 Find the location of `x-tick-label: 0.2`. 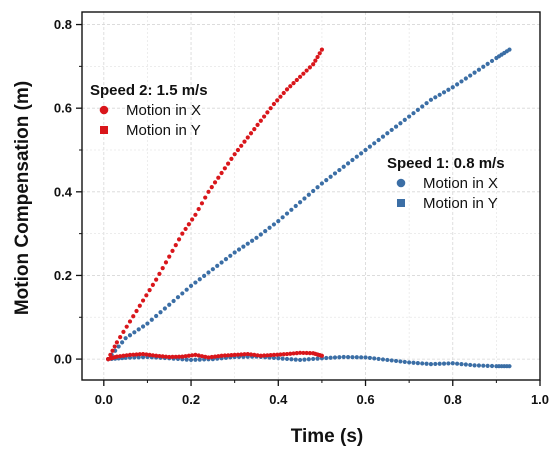

x-tick-label: 0.2 is located at coordinates (191, 399).